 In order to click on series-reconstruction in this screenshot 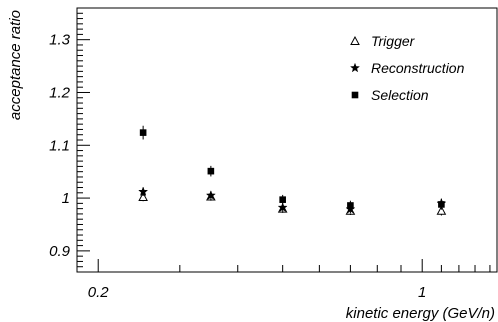, I will do `click(292, 200)`.